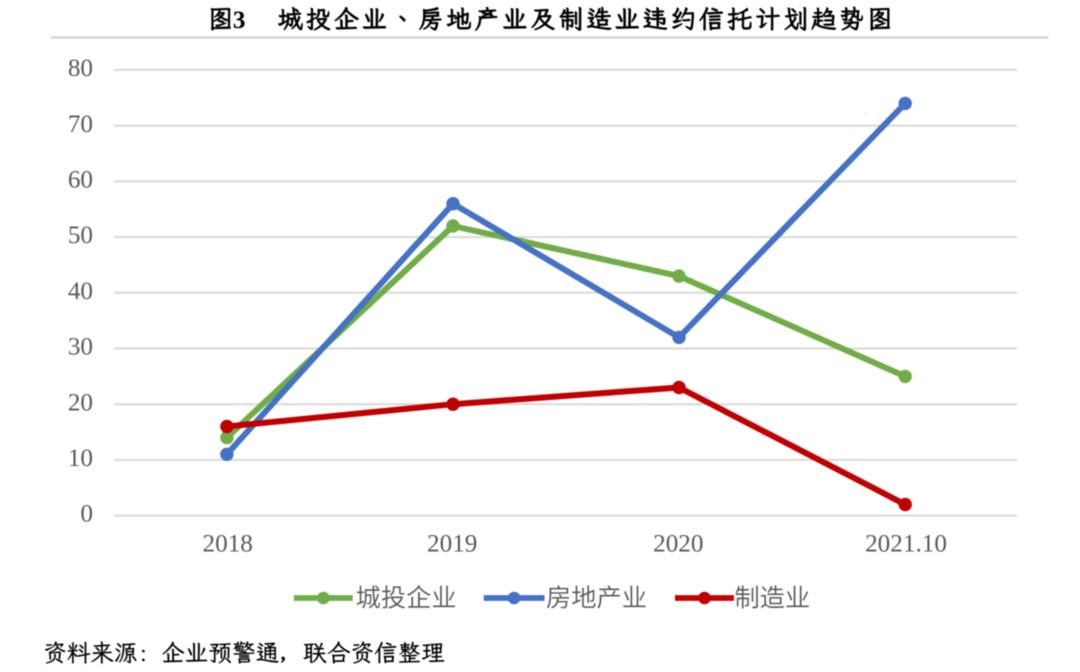 Image resolution: width=1080 pixels, height=672 pixels. What do you see at coordinates (80, 180) in the screenshot?
I see `svg-text: 60` at bounding box center [80, 180].